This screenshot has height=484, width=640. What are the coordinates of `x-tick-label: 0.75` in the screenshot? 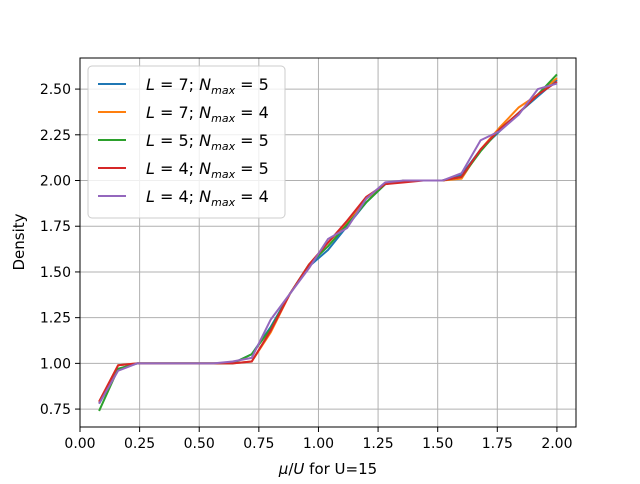 It's located at (258, 444).